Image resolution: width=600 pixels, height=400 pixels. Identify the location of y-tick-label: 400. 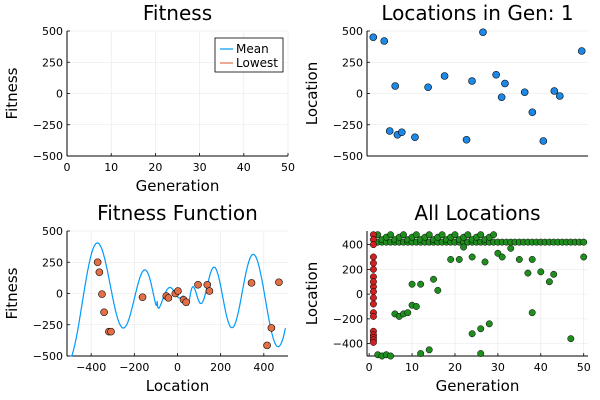
(352, 245).